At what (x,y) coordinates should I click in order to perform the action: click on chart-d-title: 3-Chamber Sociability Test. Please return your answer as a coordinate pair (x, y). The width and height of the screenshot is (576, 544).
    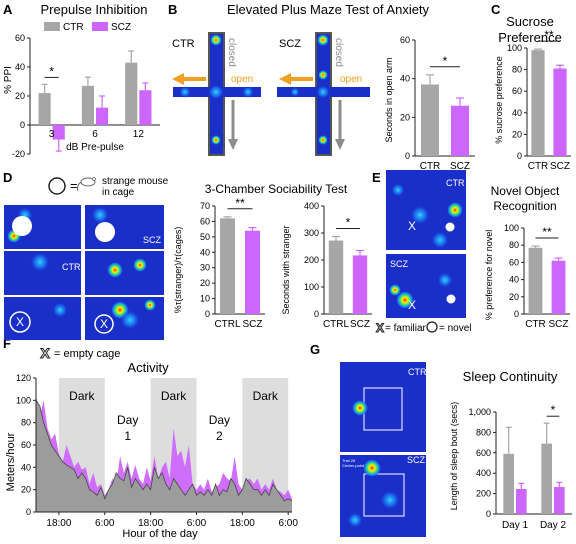
    Looking at the image, I should click on (276, 189).